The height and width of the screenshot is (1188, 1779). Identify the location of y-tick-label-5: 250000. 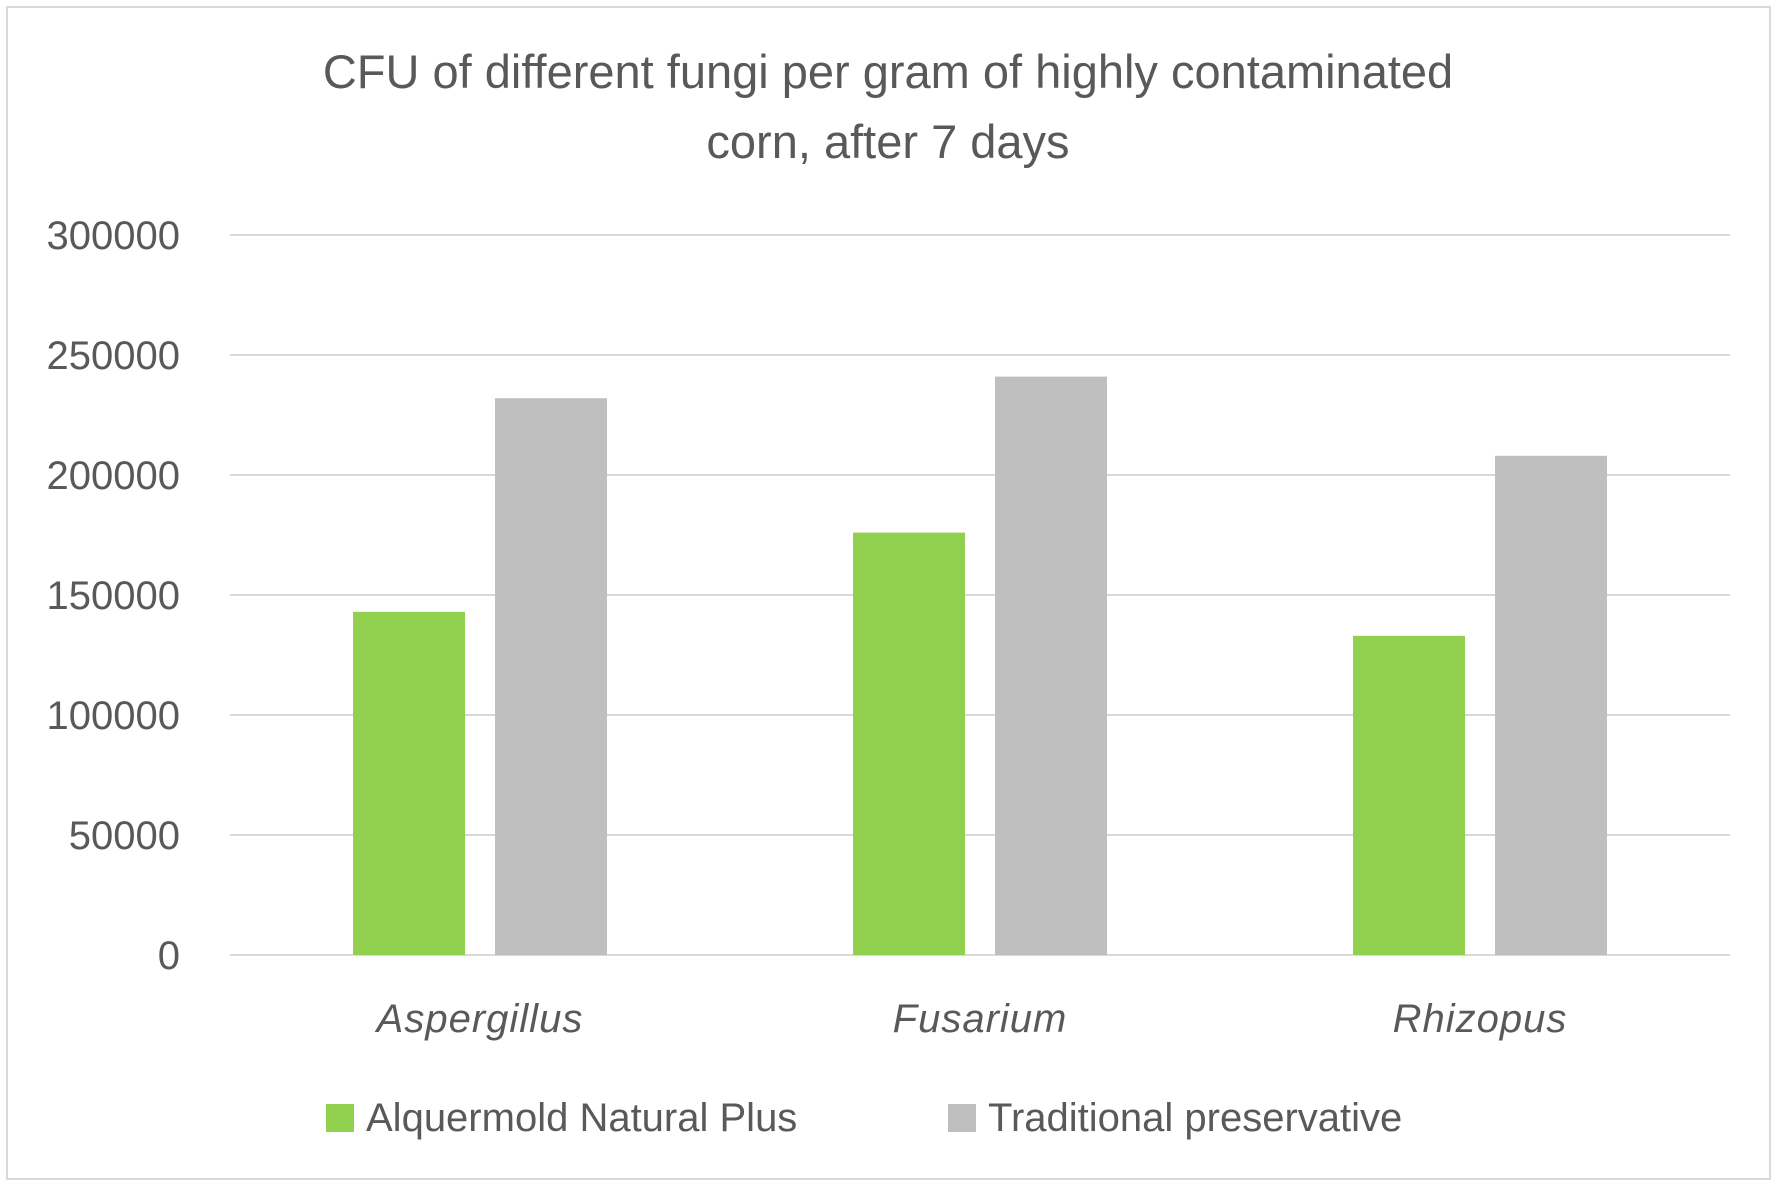
(113, 356).